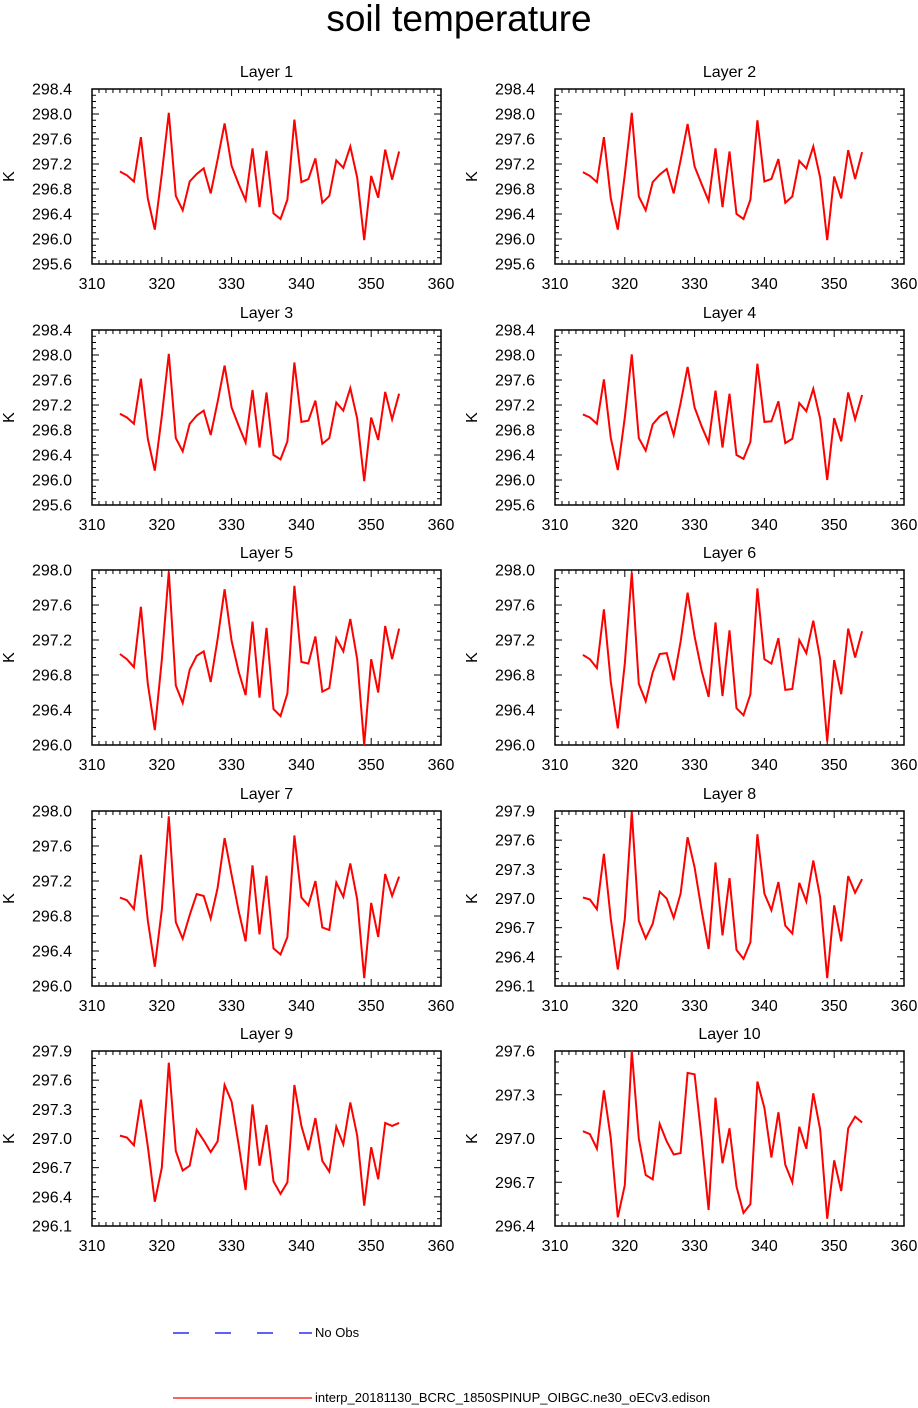 The height and width of the screenshot is (1408, 918). What do you see at coordinates (515, 1139) in the screenshot?
I see `y-tick-label: 297.0` at bounding box center [515, 1139].